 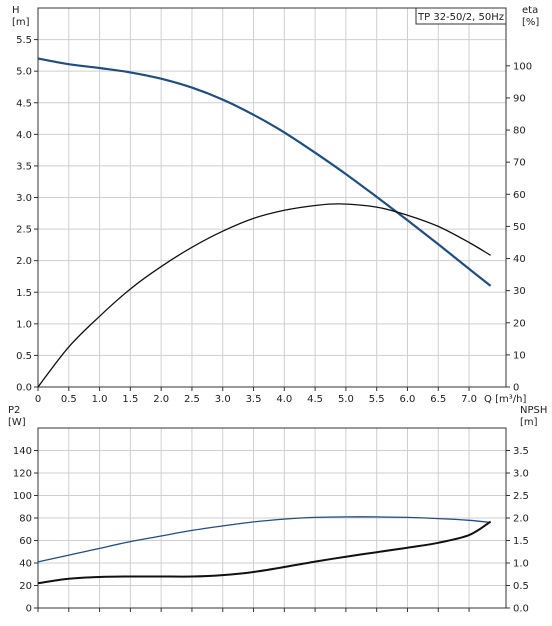 What do you see at coordinates (519, 259) in the screenshot?
I see `right-tick-label: 40` at bounding box center [519, 259].